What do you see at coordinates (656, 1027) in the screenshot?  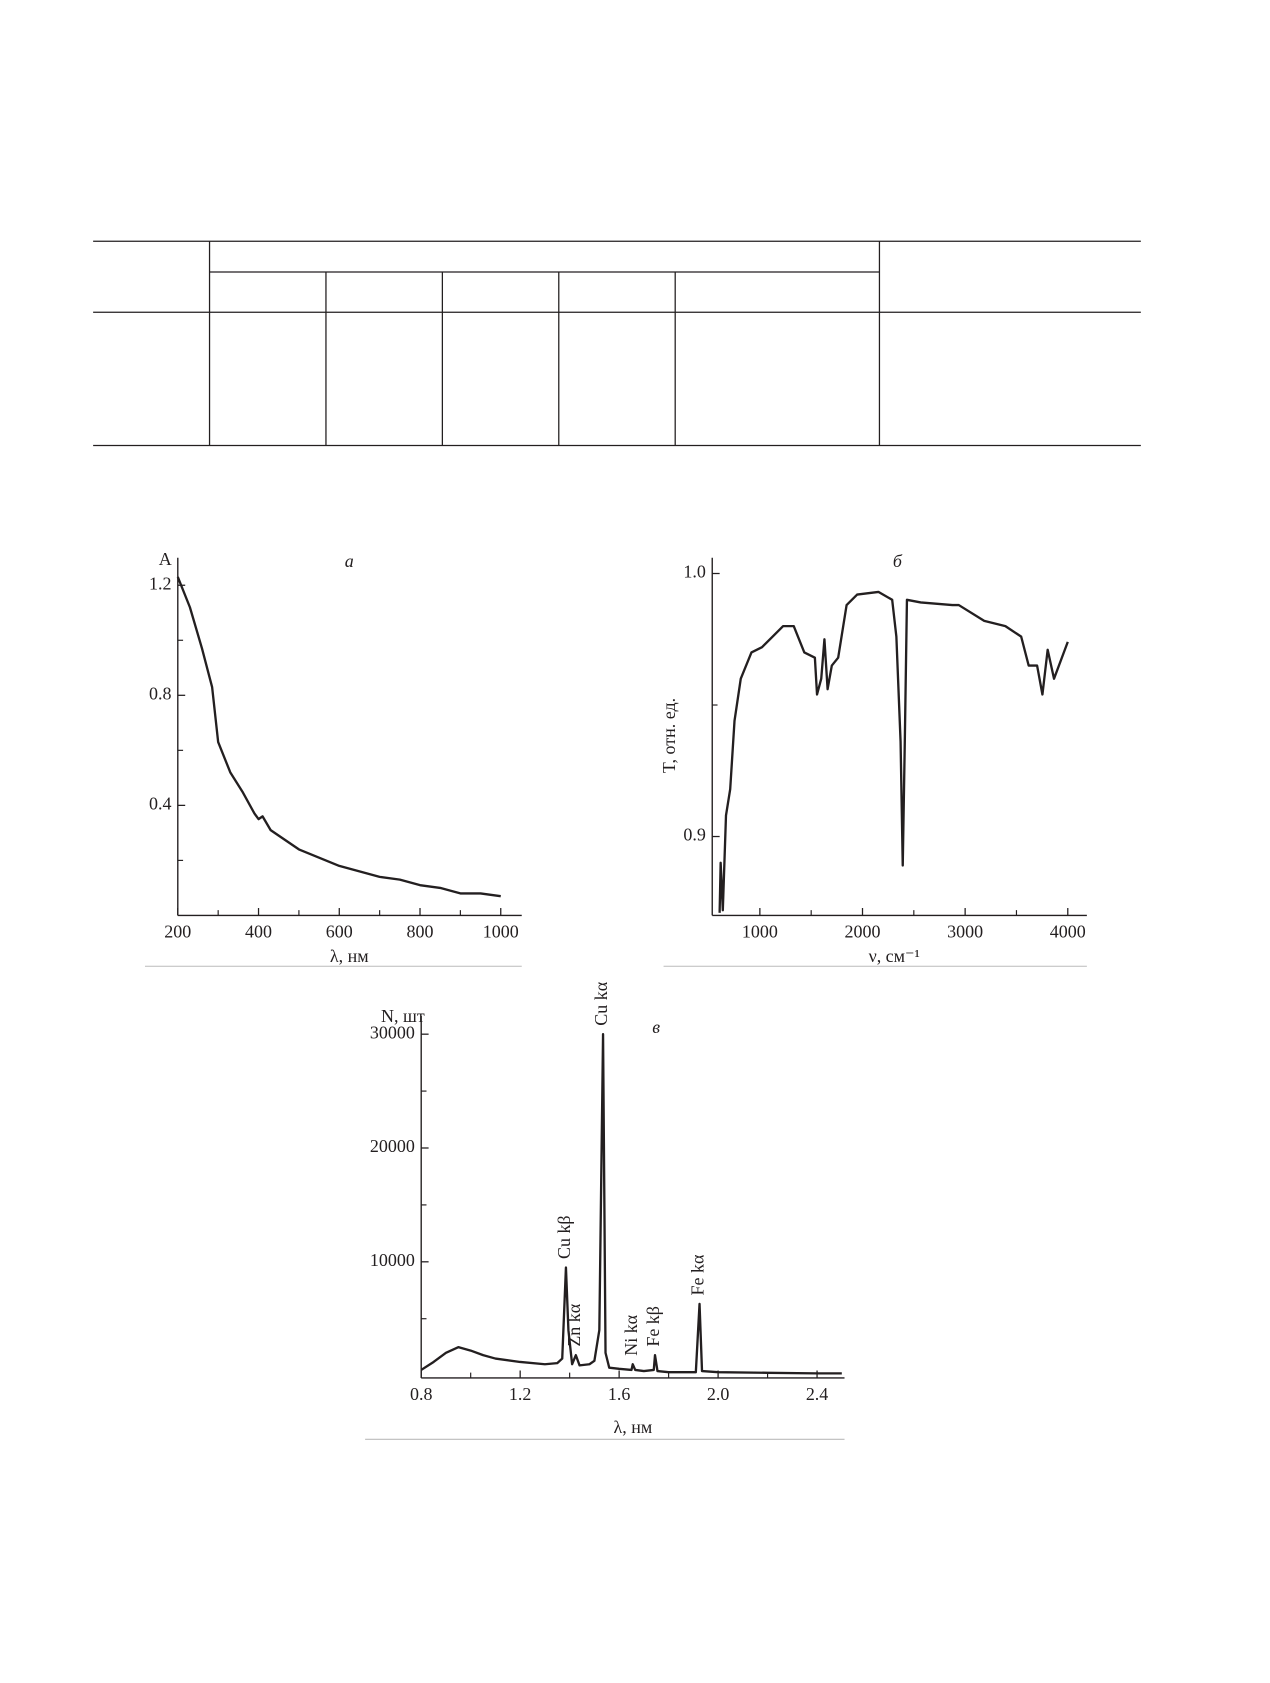 I see `panel-label: в` at bounding box center [656, 1027].